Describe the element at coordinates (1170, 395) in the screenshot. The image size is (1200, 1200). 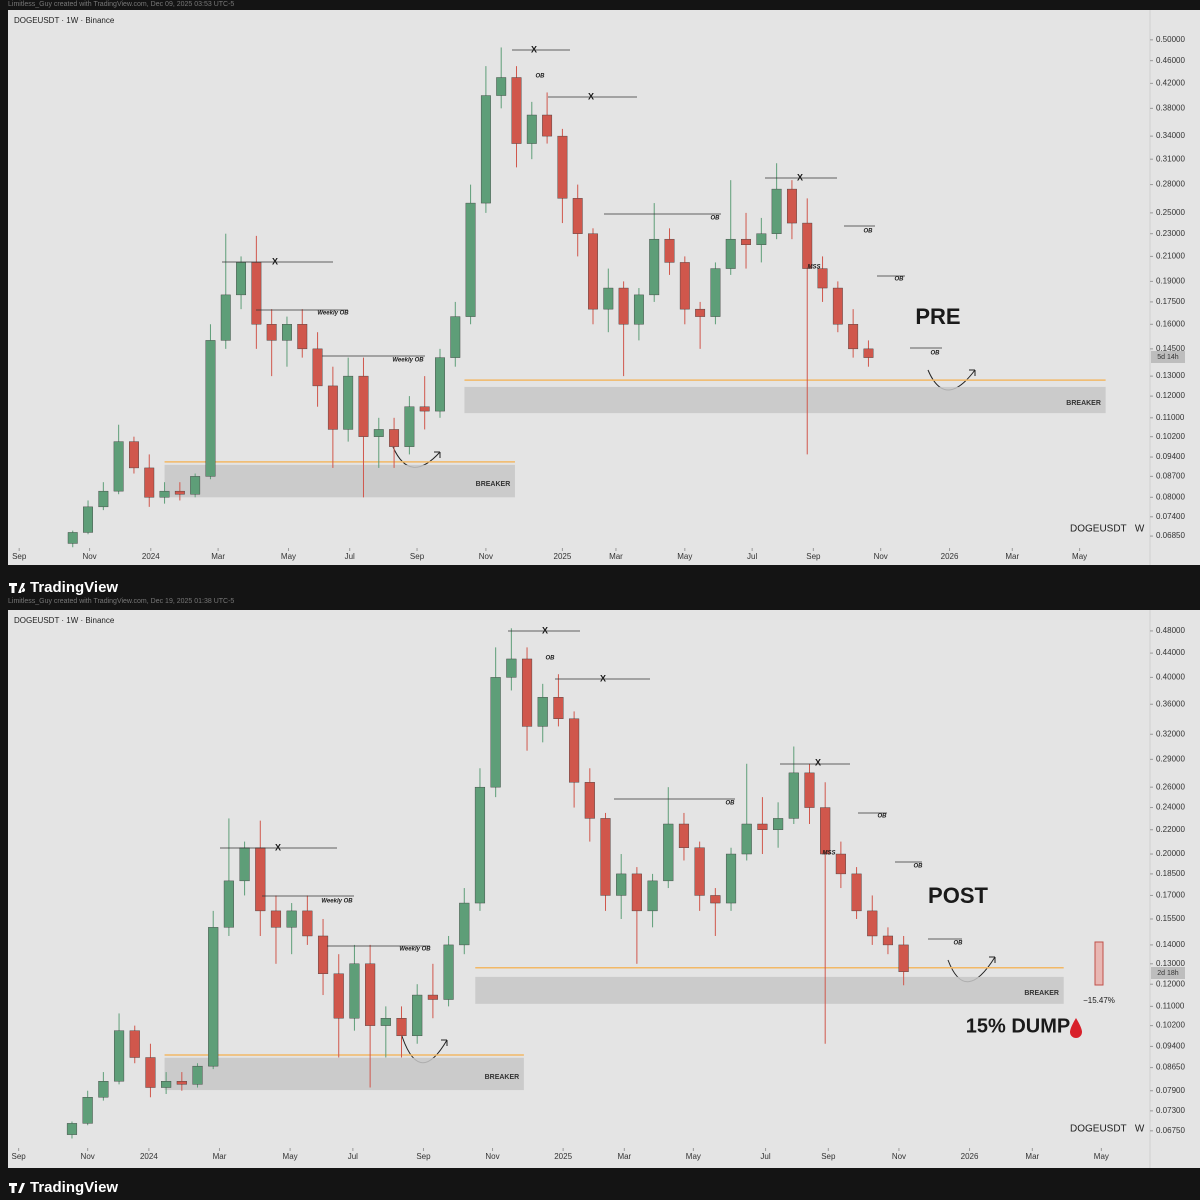
I see `y-tick-label: 0.12000` at that location.